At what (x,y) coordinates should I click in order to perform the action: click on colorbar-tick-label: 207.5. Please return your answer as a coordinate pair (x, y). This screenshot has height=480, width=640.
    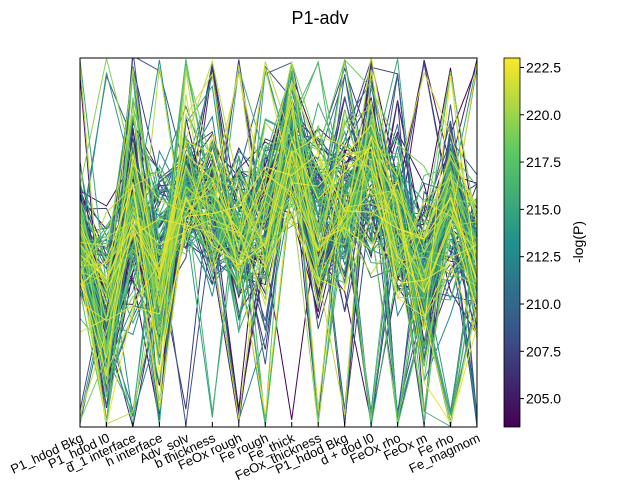
    Looking at the image, I should click on (543, 351).